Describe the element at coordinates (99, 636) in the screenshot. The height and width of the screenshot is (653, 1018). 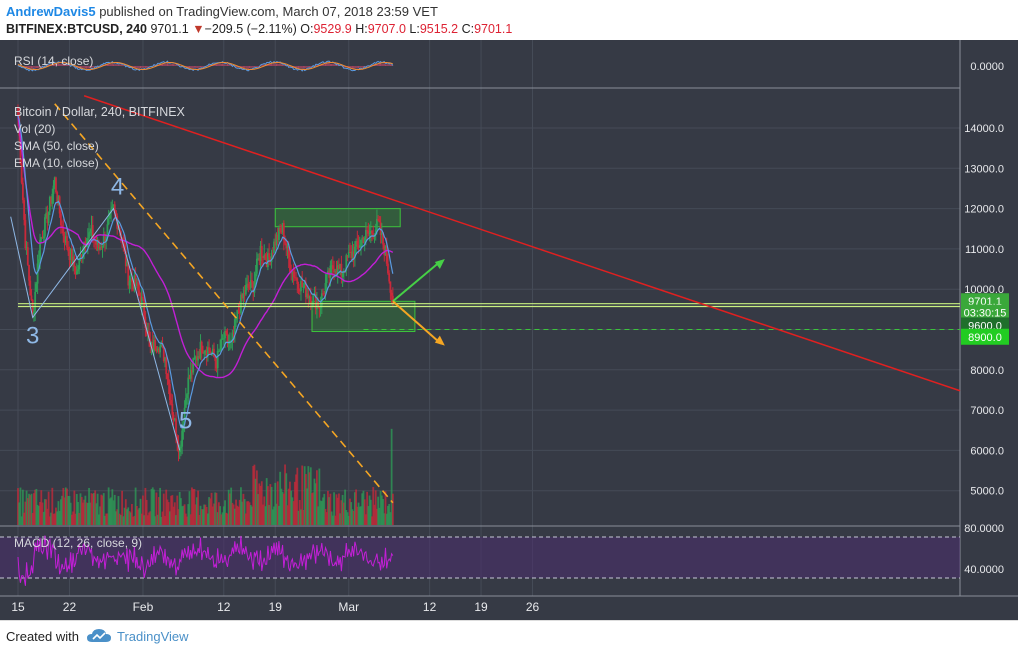
I see `tradingview-cloud-icon` at that location.